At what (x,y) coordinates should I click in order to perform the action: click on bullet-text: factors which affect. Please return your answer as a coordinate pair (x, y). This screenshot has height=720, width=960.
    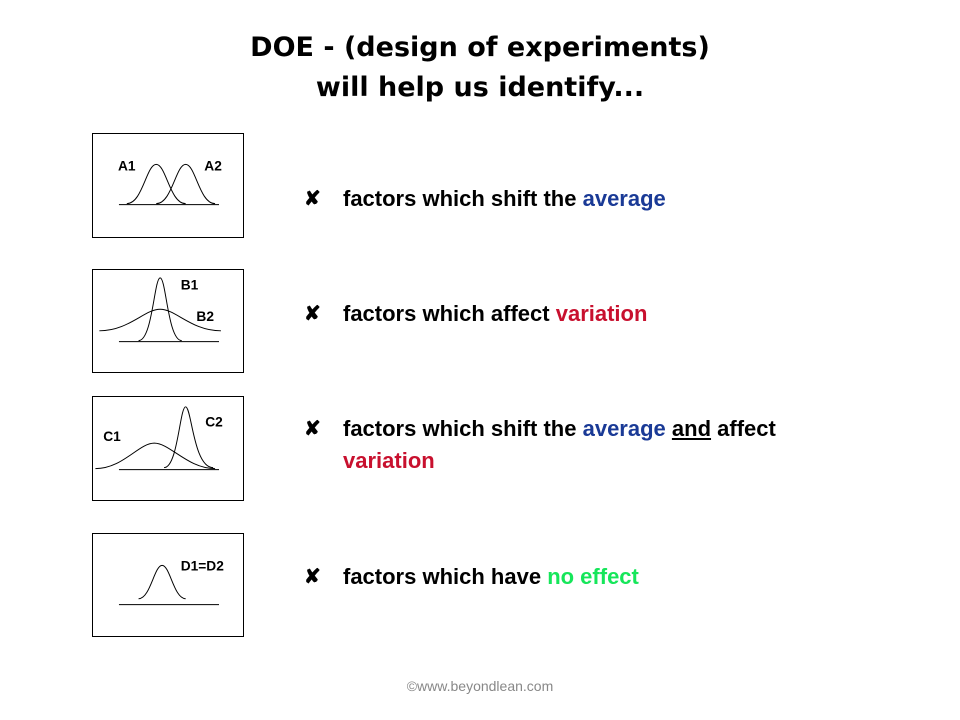
    Looking at the image, I should click on (449, 313).